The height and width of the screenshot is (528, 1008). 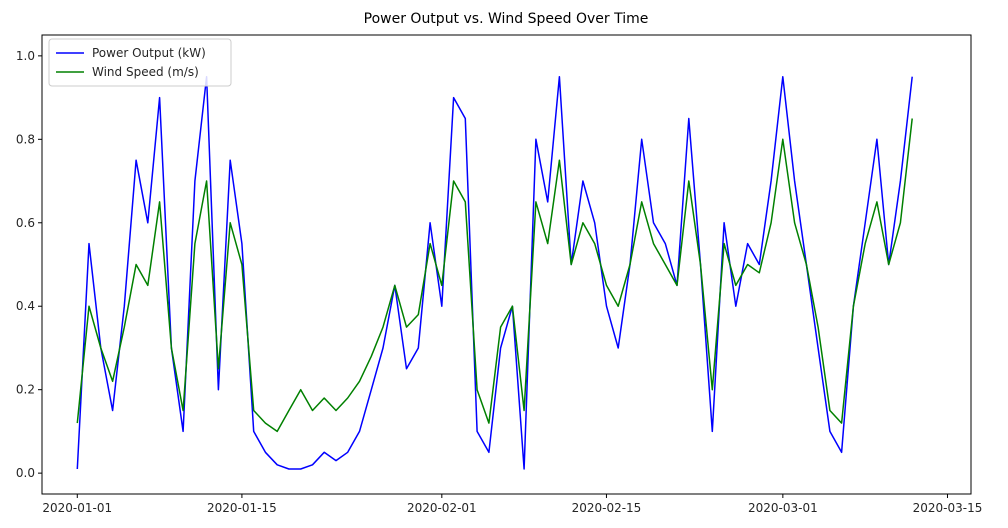 What do you see at coordinates (25, 139) in the screenshot?
I see `y-tick-label: 0.8` at bounding box center [25, 139].